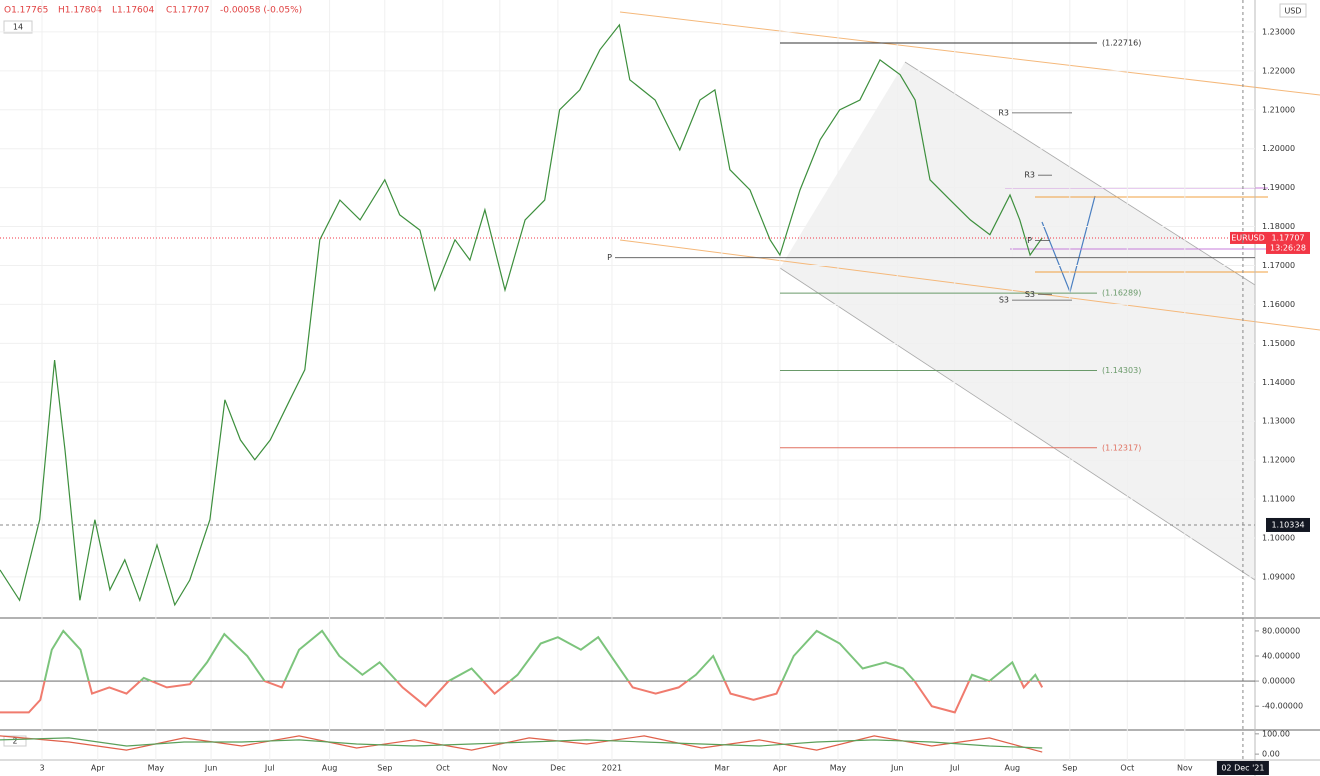  I want to click on last-price-label: 1.17707, so click(1287, 237).